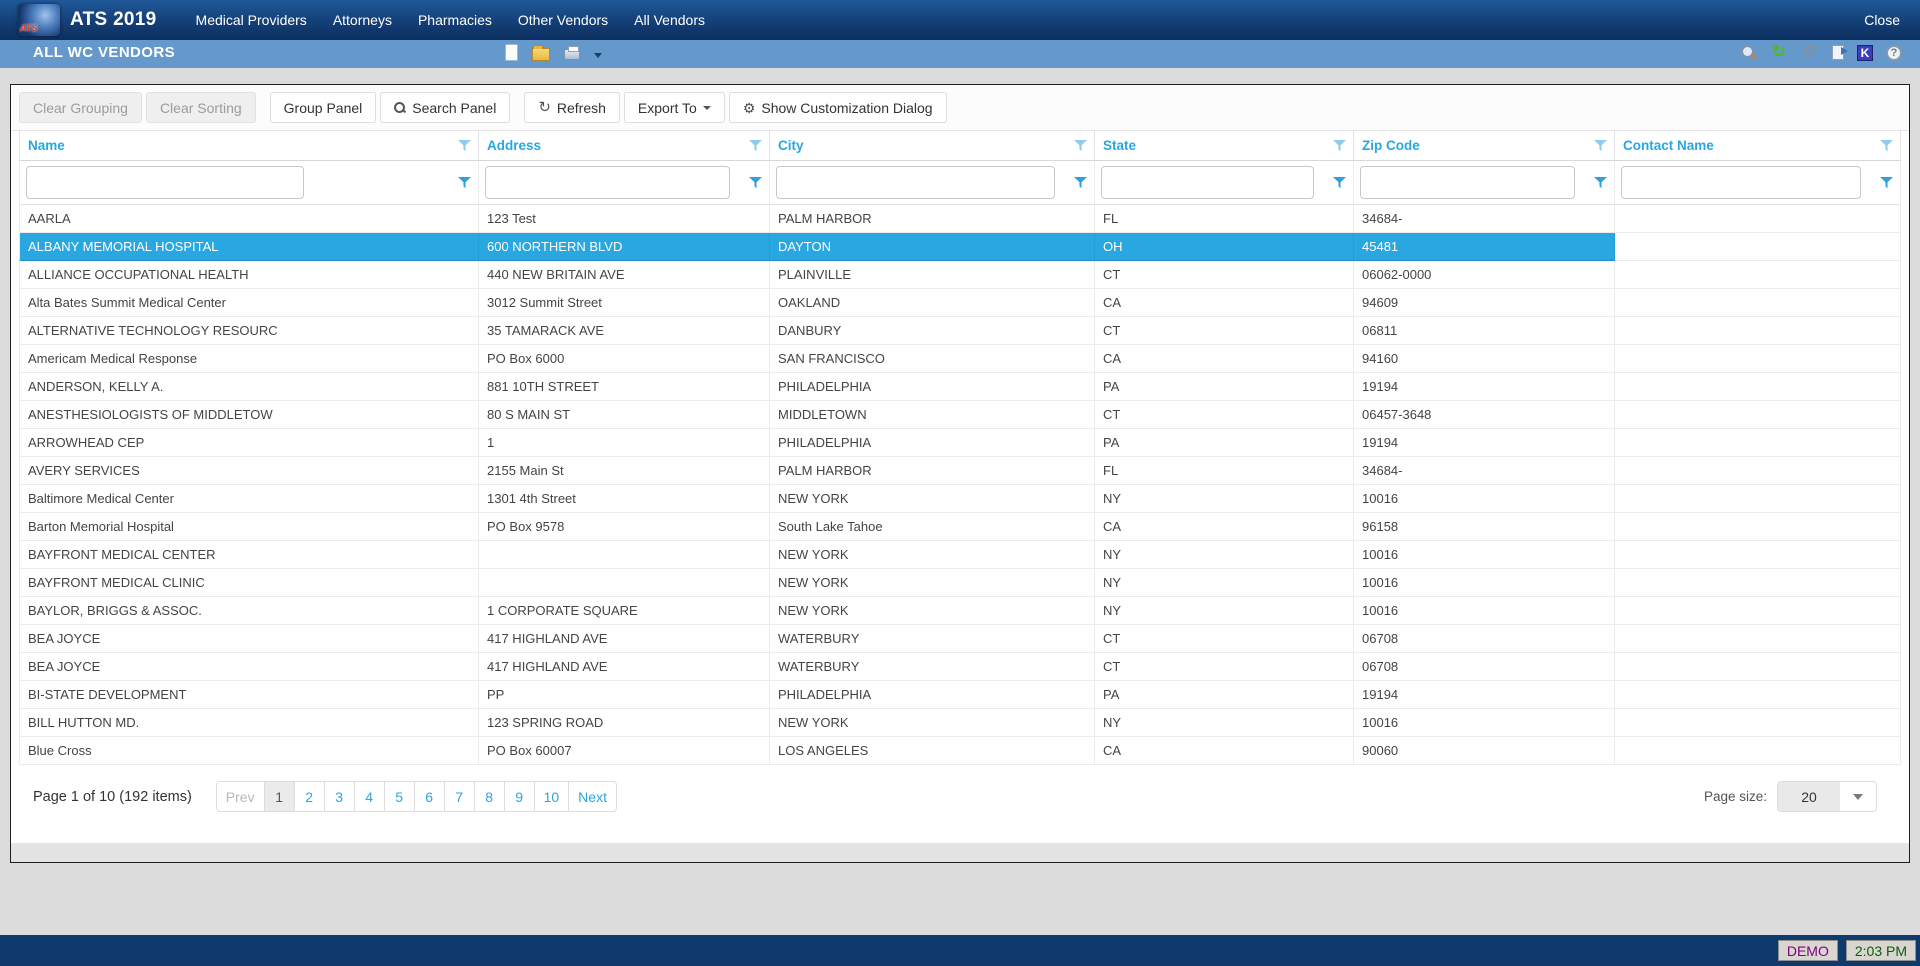  I want to click on cell-state: OH, so click(1224, 247).